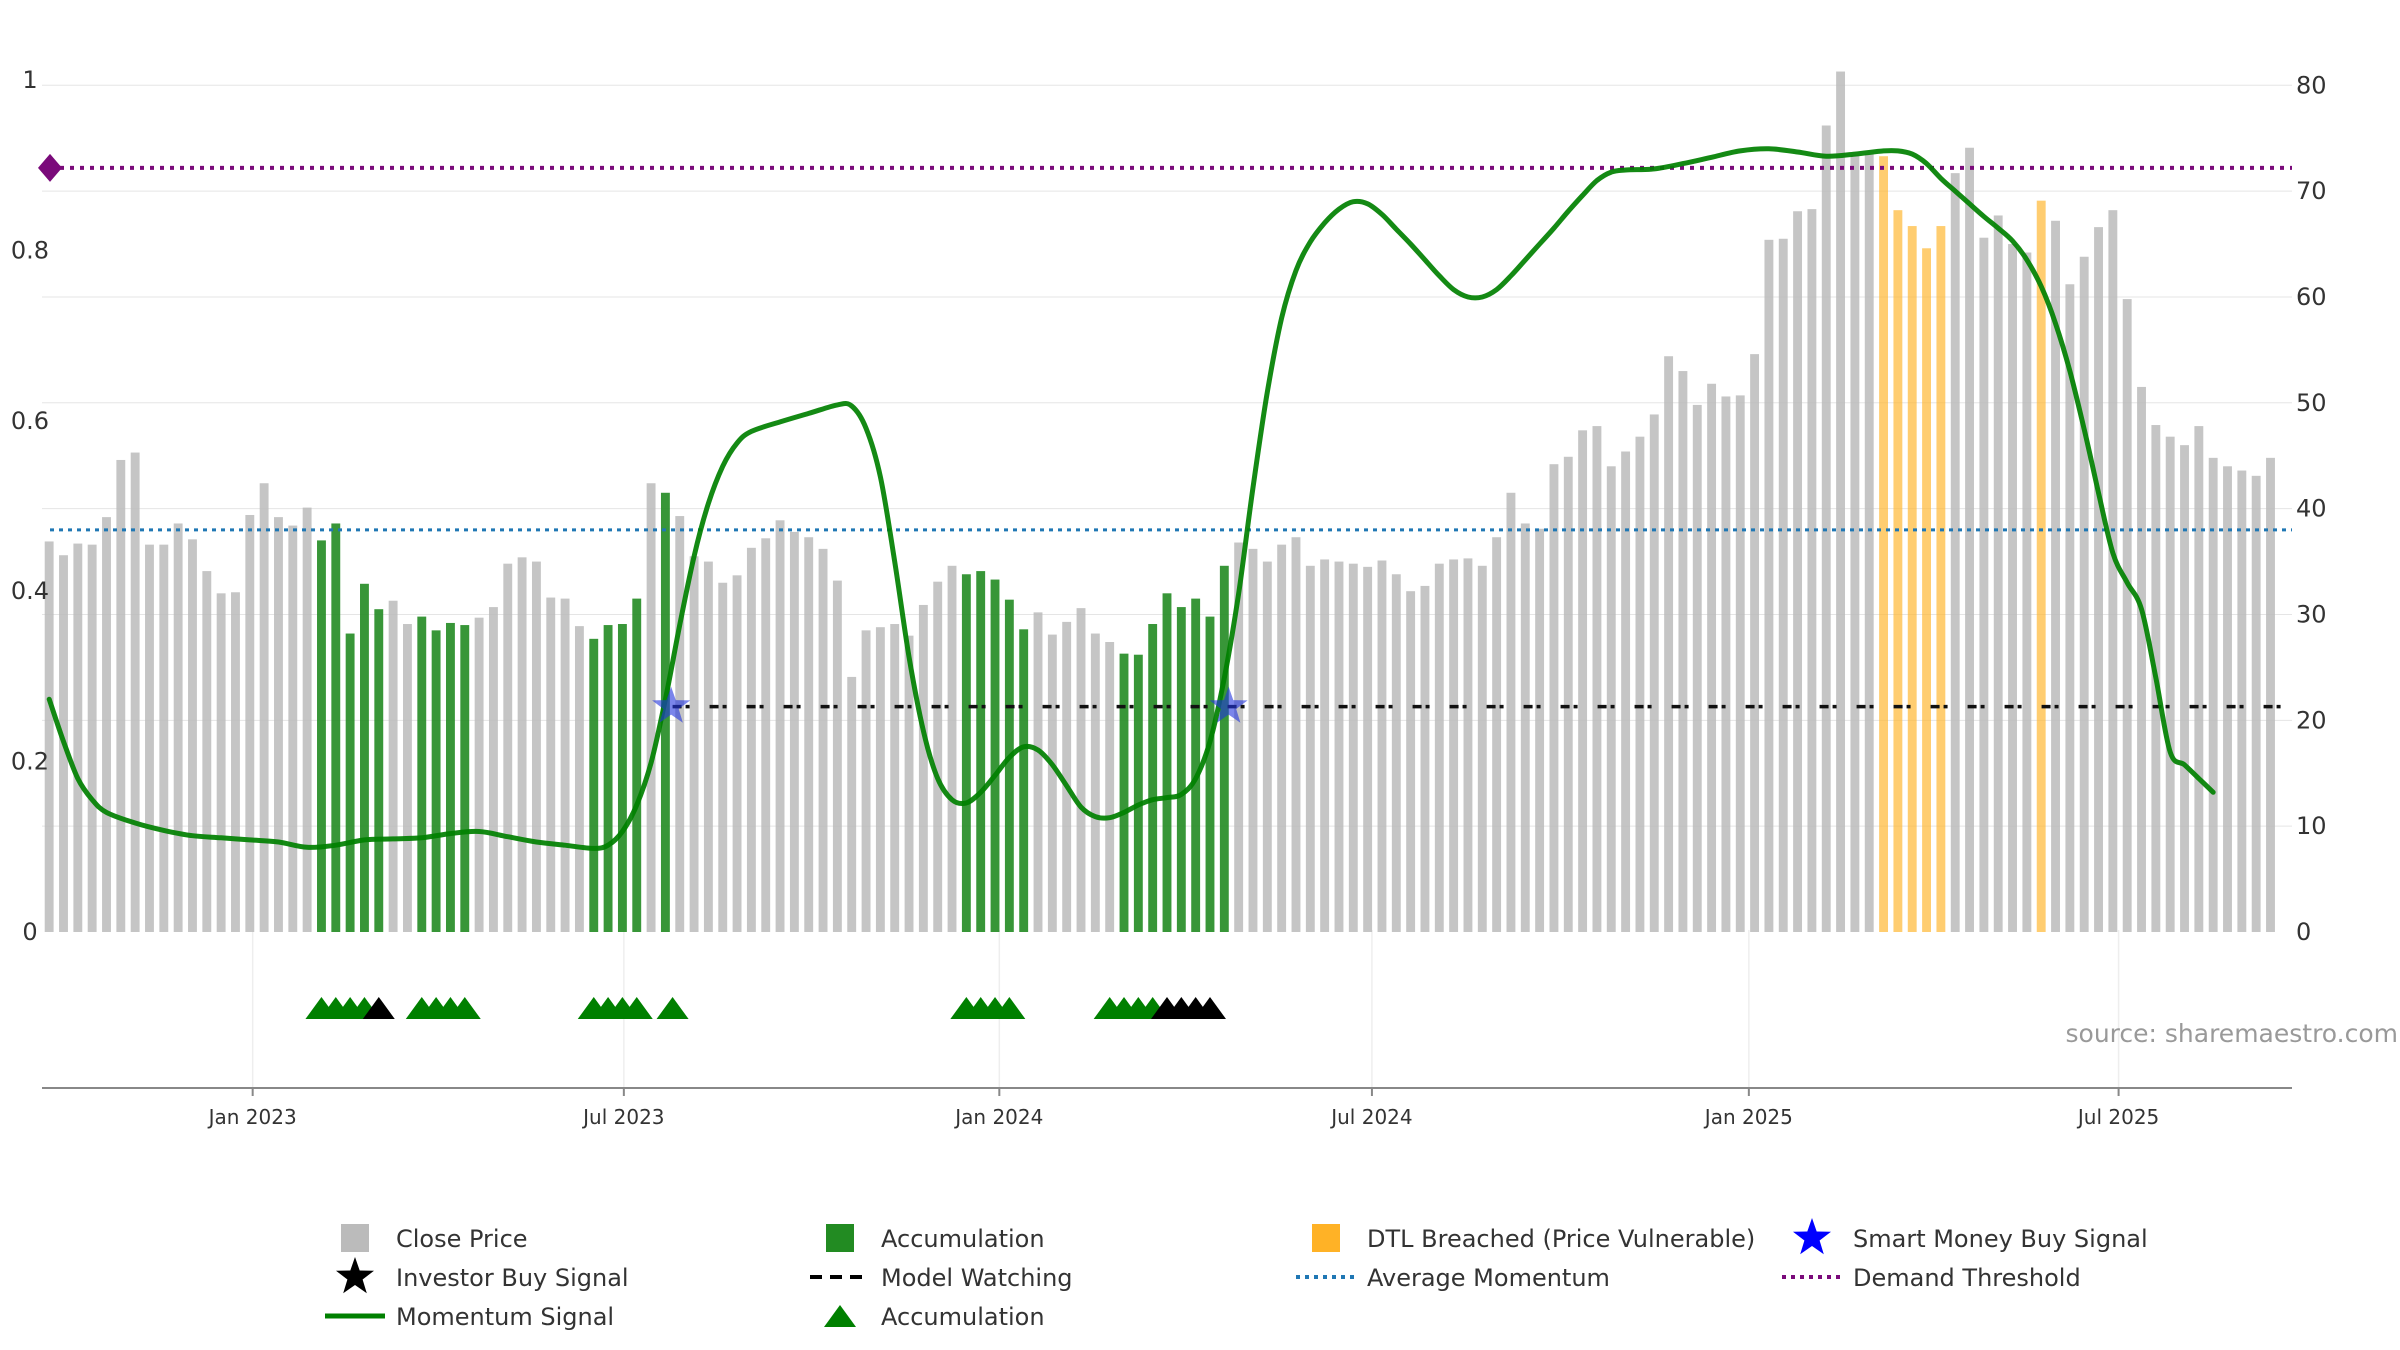 This screenshot has height=1350, width=2400. What do you see at coordinates (1488, 1278) in the screenshot?
I see `legend-label: Average Momentum` at bounding box center [1488, 1278].